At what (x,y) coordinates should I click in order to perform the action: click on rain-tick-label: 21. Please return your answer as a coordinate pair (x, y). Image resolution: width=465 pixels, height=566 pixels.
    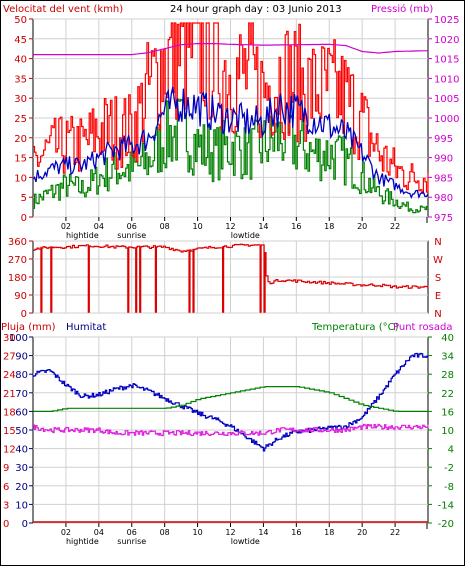
    Looking at the image, I should click on (9, 394).